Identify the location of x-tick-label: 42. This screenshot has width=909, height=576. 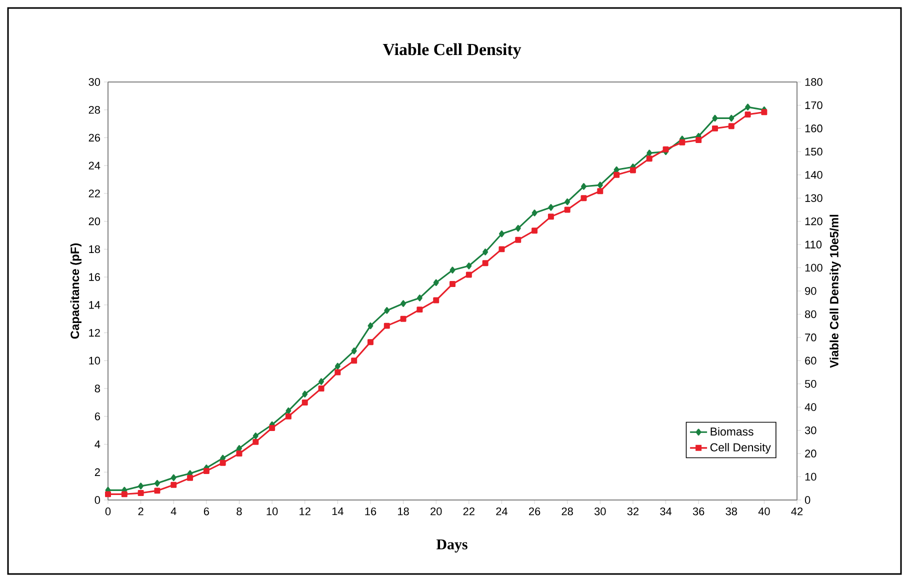
(797, 512).